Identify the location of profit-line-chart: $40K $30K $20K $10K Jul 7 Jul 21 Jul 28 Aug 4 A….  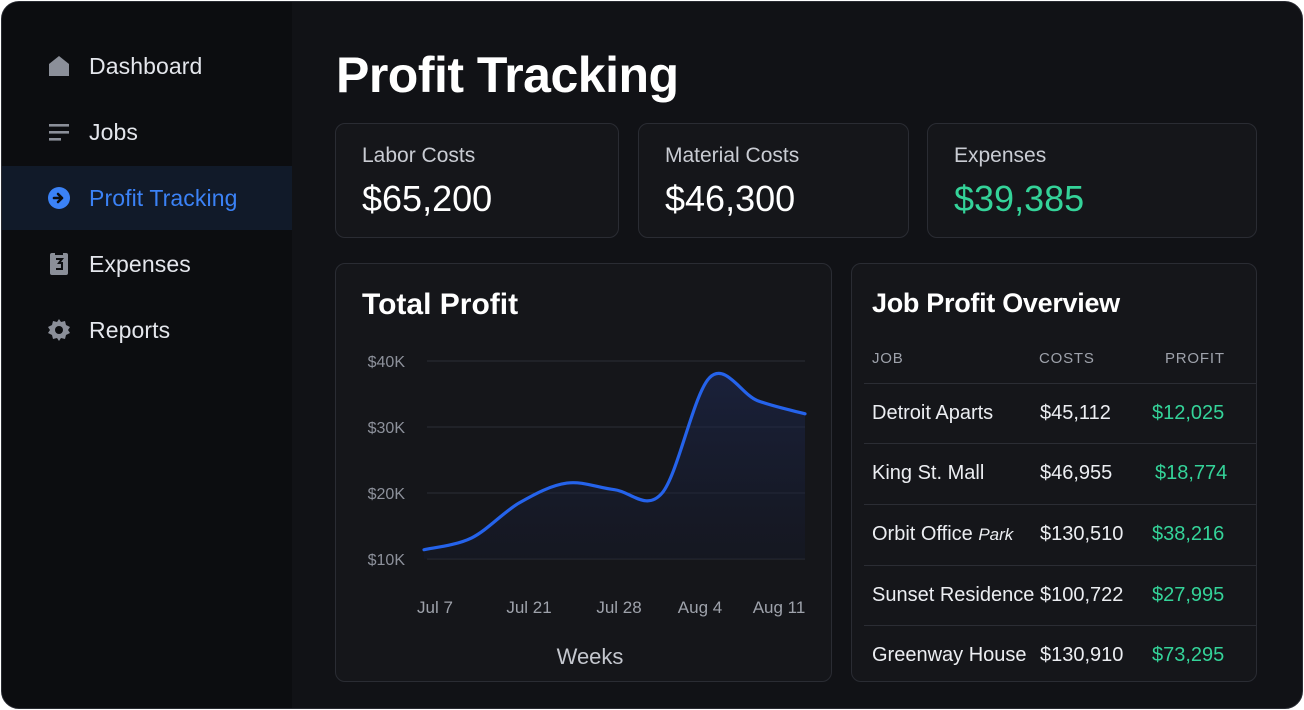
(587, 511).